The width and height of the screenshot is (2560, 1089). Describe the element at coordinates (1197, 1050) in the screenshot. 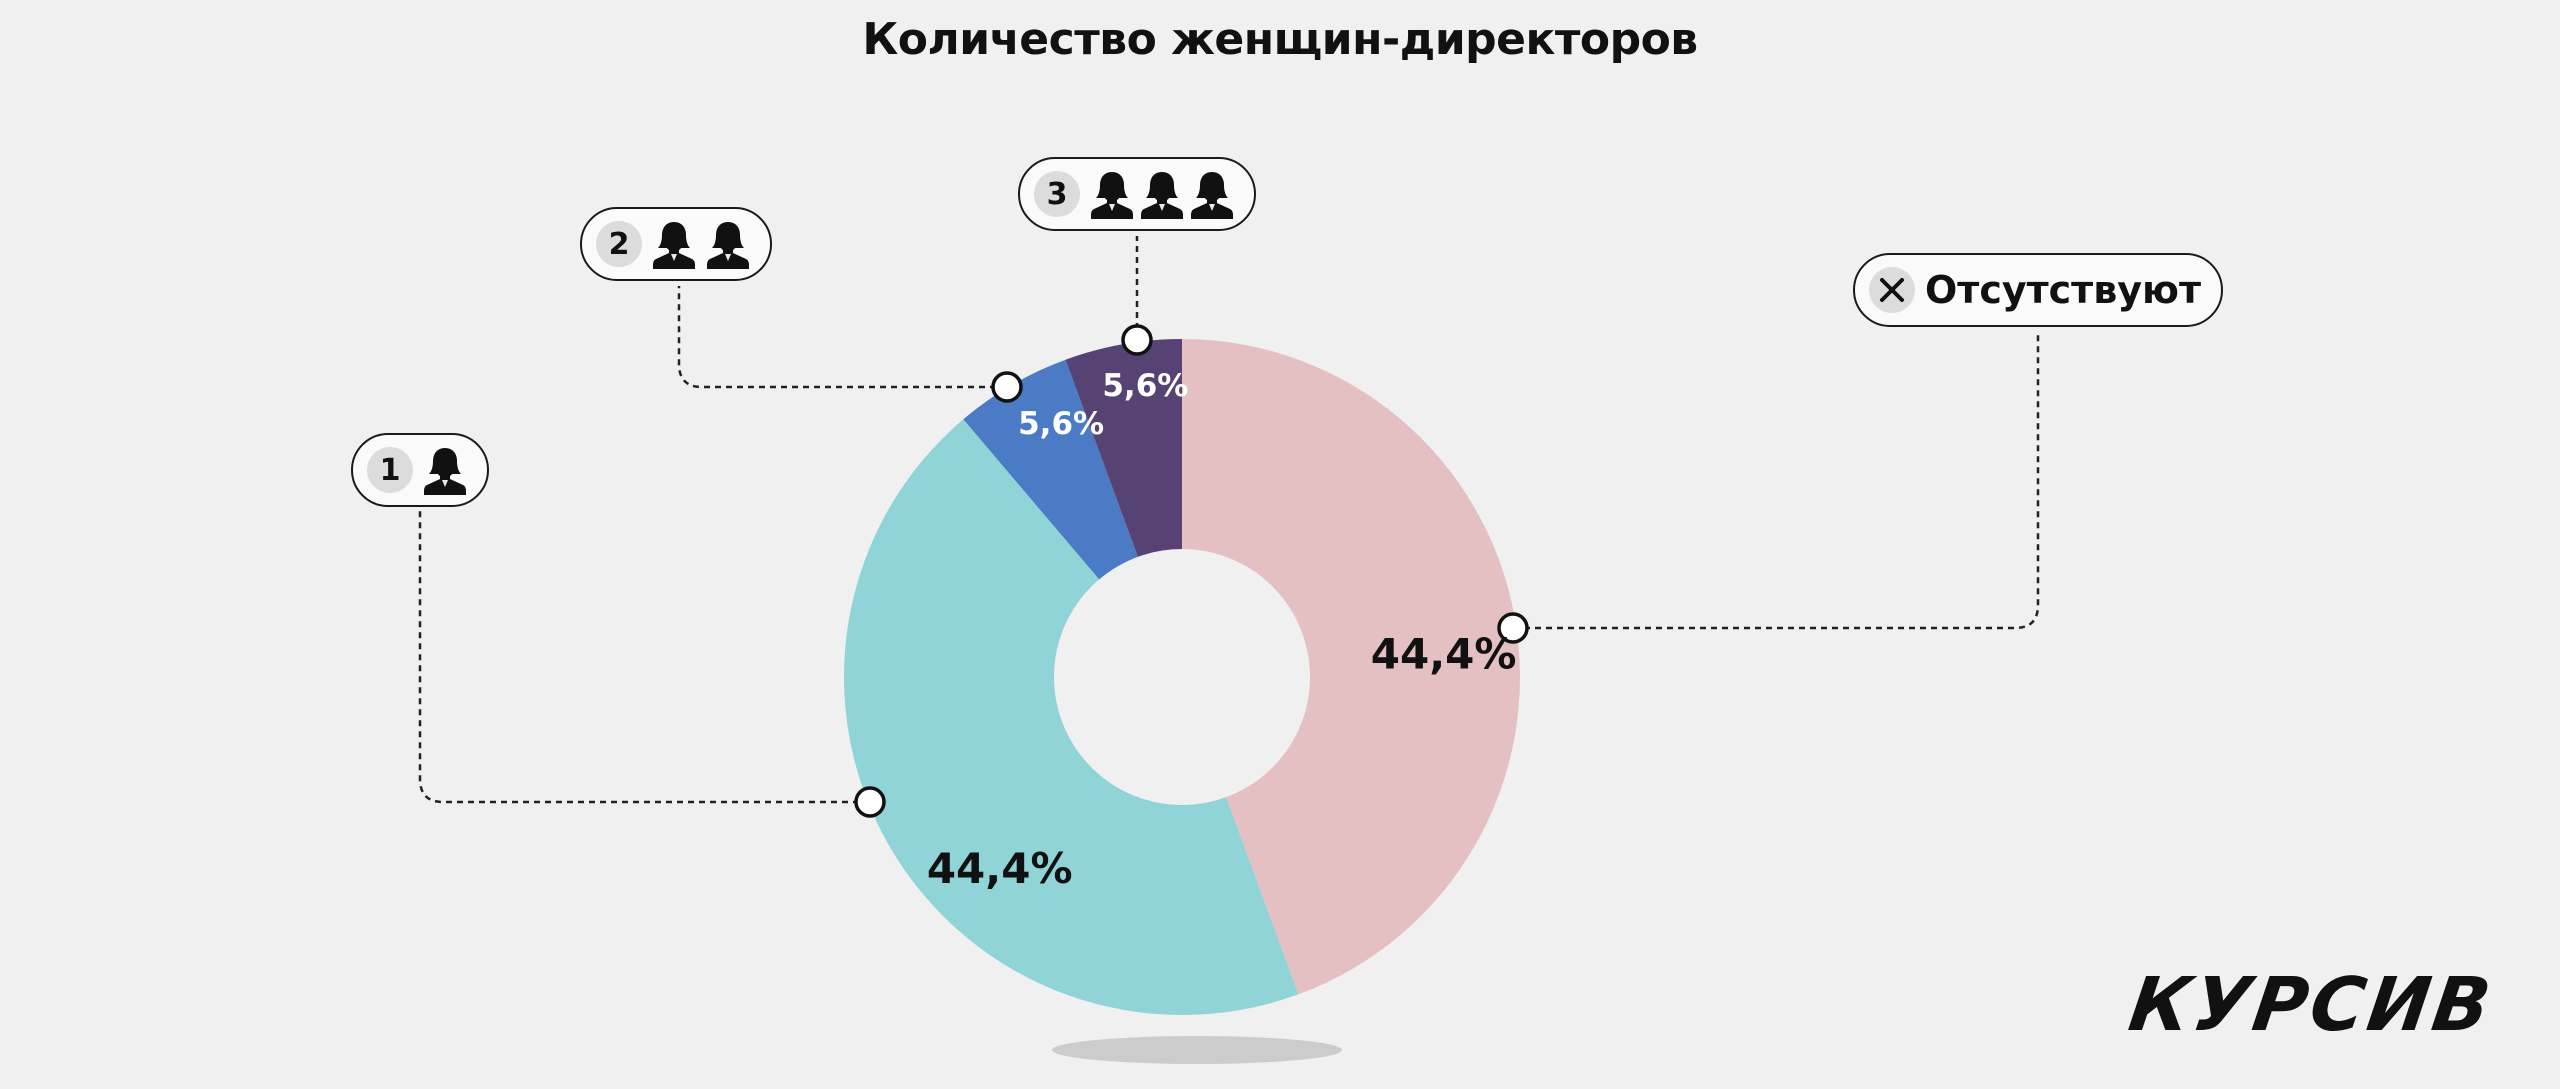

I see `chart-shadow` at that location.